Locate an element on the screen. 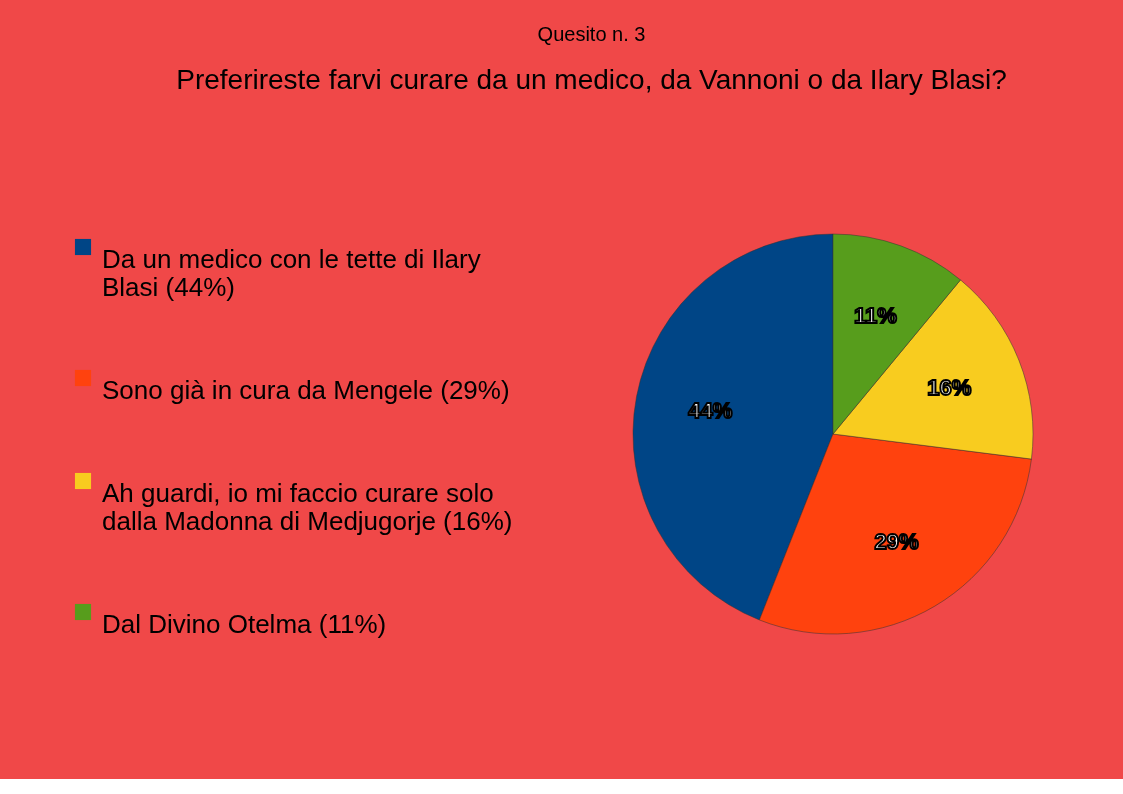 The image size is (1123, 794). chart-subtitle: Preferireste farvi curare da un medico, da Vannoni o da Ilary Blasi? is located at coordinates (591, 79).